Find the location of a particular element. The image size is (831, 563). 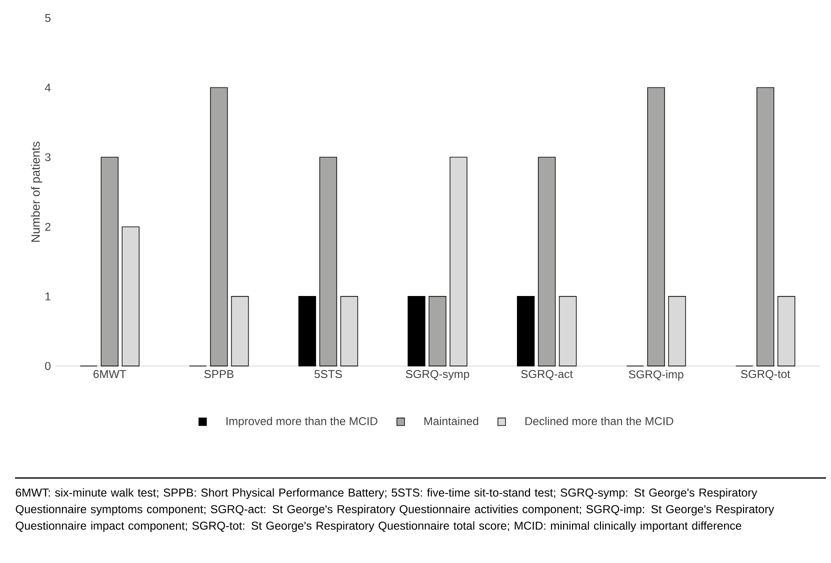

x-tick-label: 6MWT is located at coordinates (110, 374).